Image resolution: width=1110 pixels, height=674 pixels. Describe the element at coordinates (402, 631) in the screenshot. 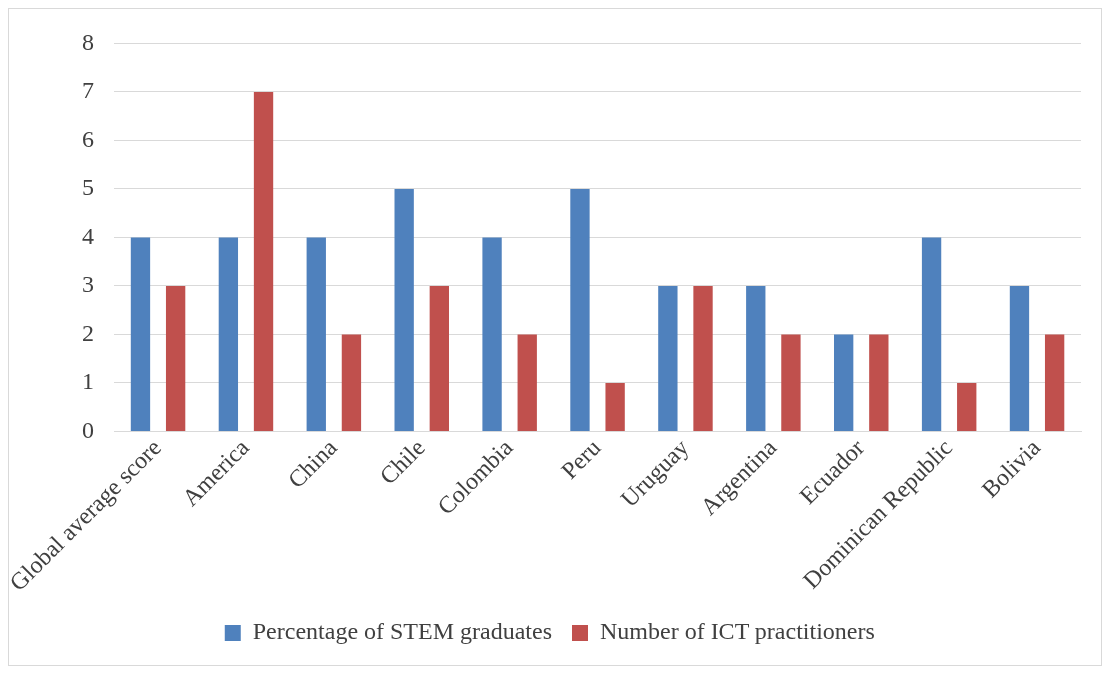

I see `legend-label: Percentage of STEM graduates` at that location.